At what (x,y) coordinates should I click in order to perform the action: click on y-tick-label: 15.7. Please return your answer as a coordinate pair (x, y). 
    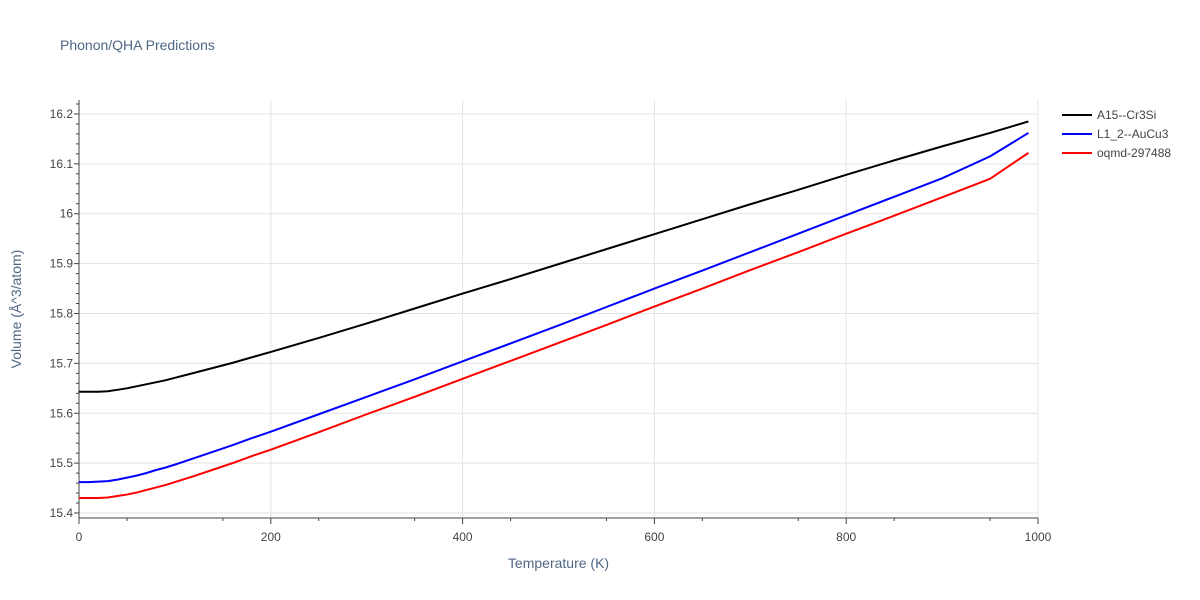
    Looking at the image, I should click on (62, 363).